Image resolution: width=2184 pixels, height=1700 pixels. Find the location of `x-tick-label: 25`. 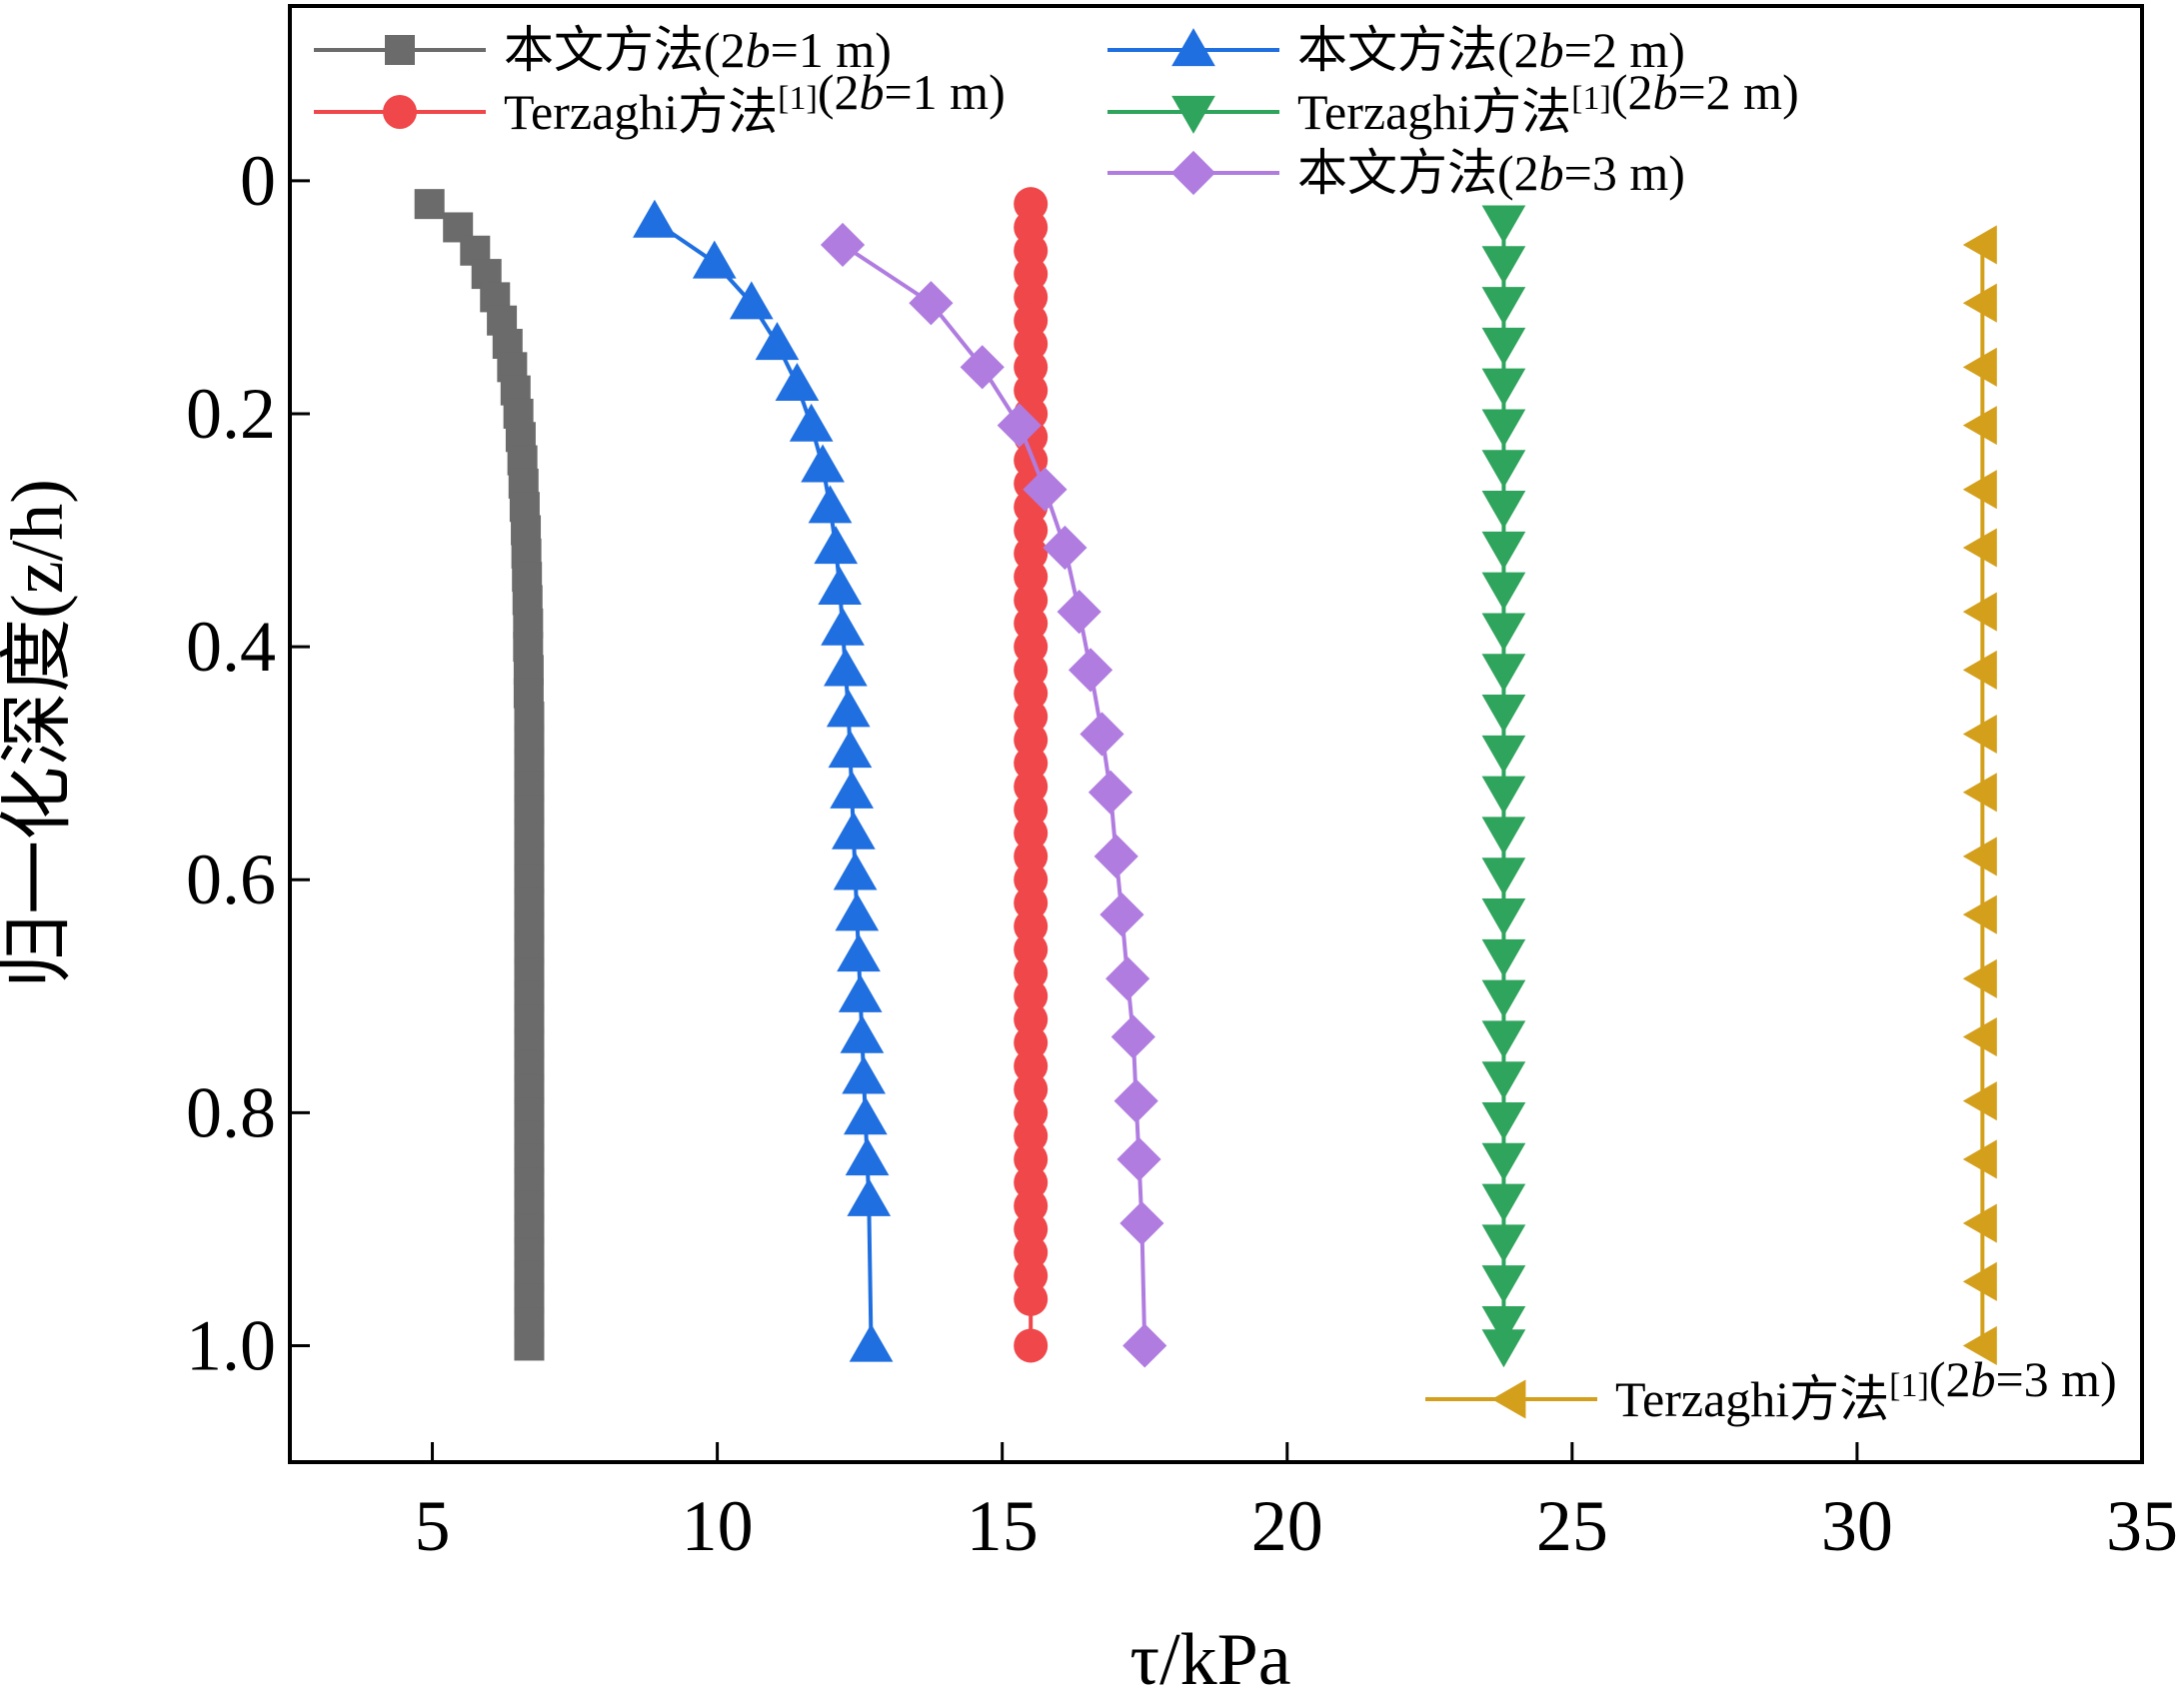

x-tick-label: 25 is located at coordinates (1572, 1526).